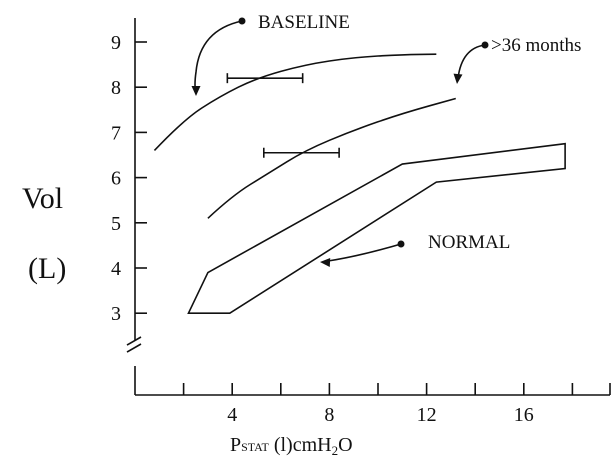 This screenshot has width=616, height=472. I want to click on x-axis-label: PSTAT (l)cmH2O, so click(291, 446).